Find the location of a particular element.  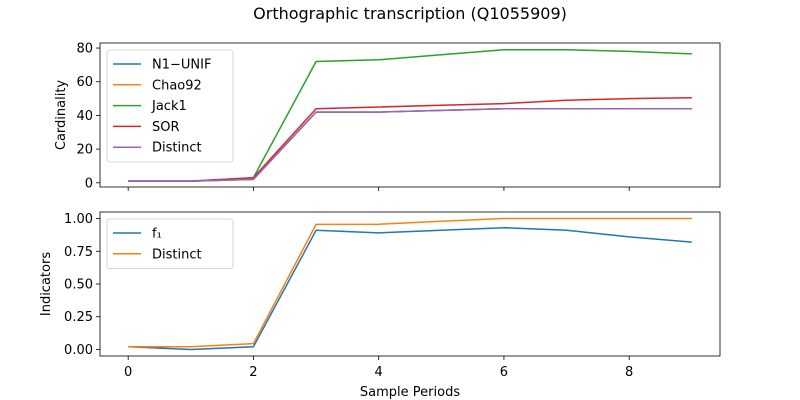

x-tick-label: 2 is located at coordinates (253, 372).